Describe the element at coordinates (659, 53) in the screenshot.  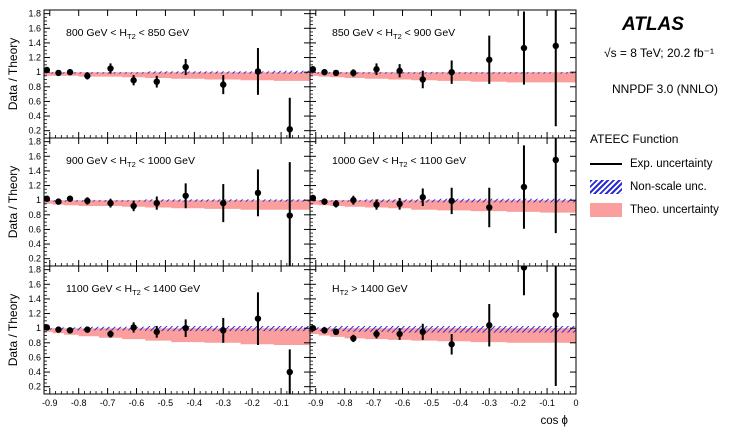
I see `energy-luminosity-text: √s = 8 TeV; 20.2 fb⁻¹` at that location.